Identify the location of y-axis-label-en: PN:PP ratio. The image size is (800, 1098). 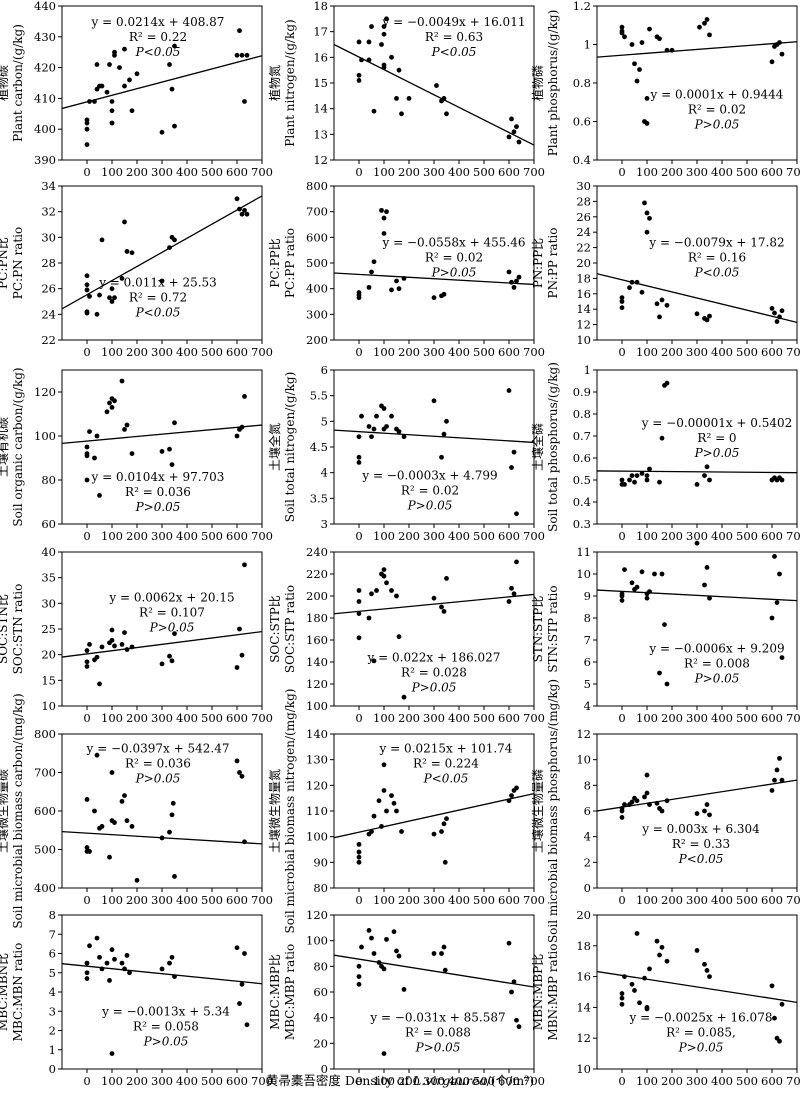
(553, 263).